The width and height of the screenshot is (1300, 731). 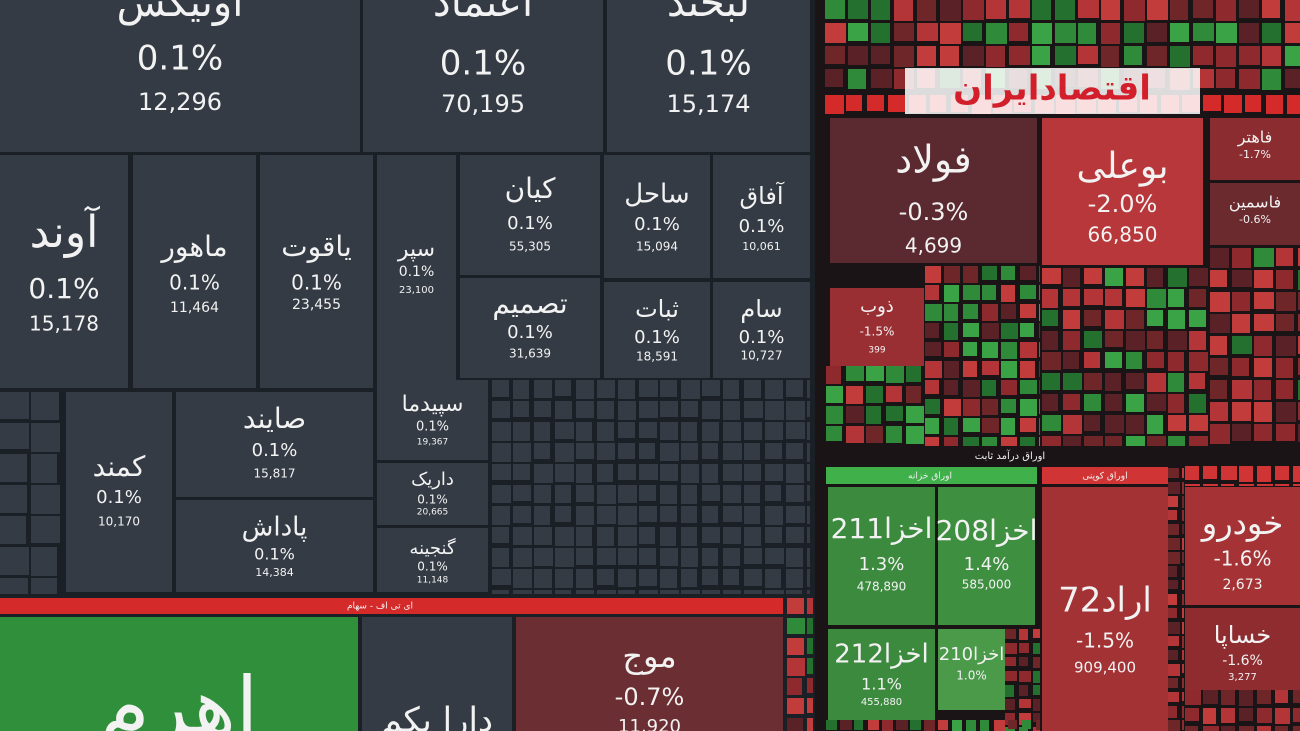 What do you see at coordinates (193, 246) in the screenshot?
I see `tile-name: ماهور` at bounding box center [193, 246].